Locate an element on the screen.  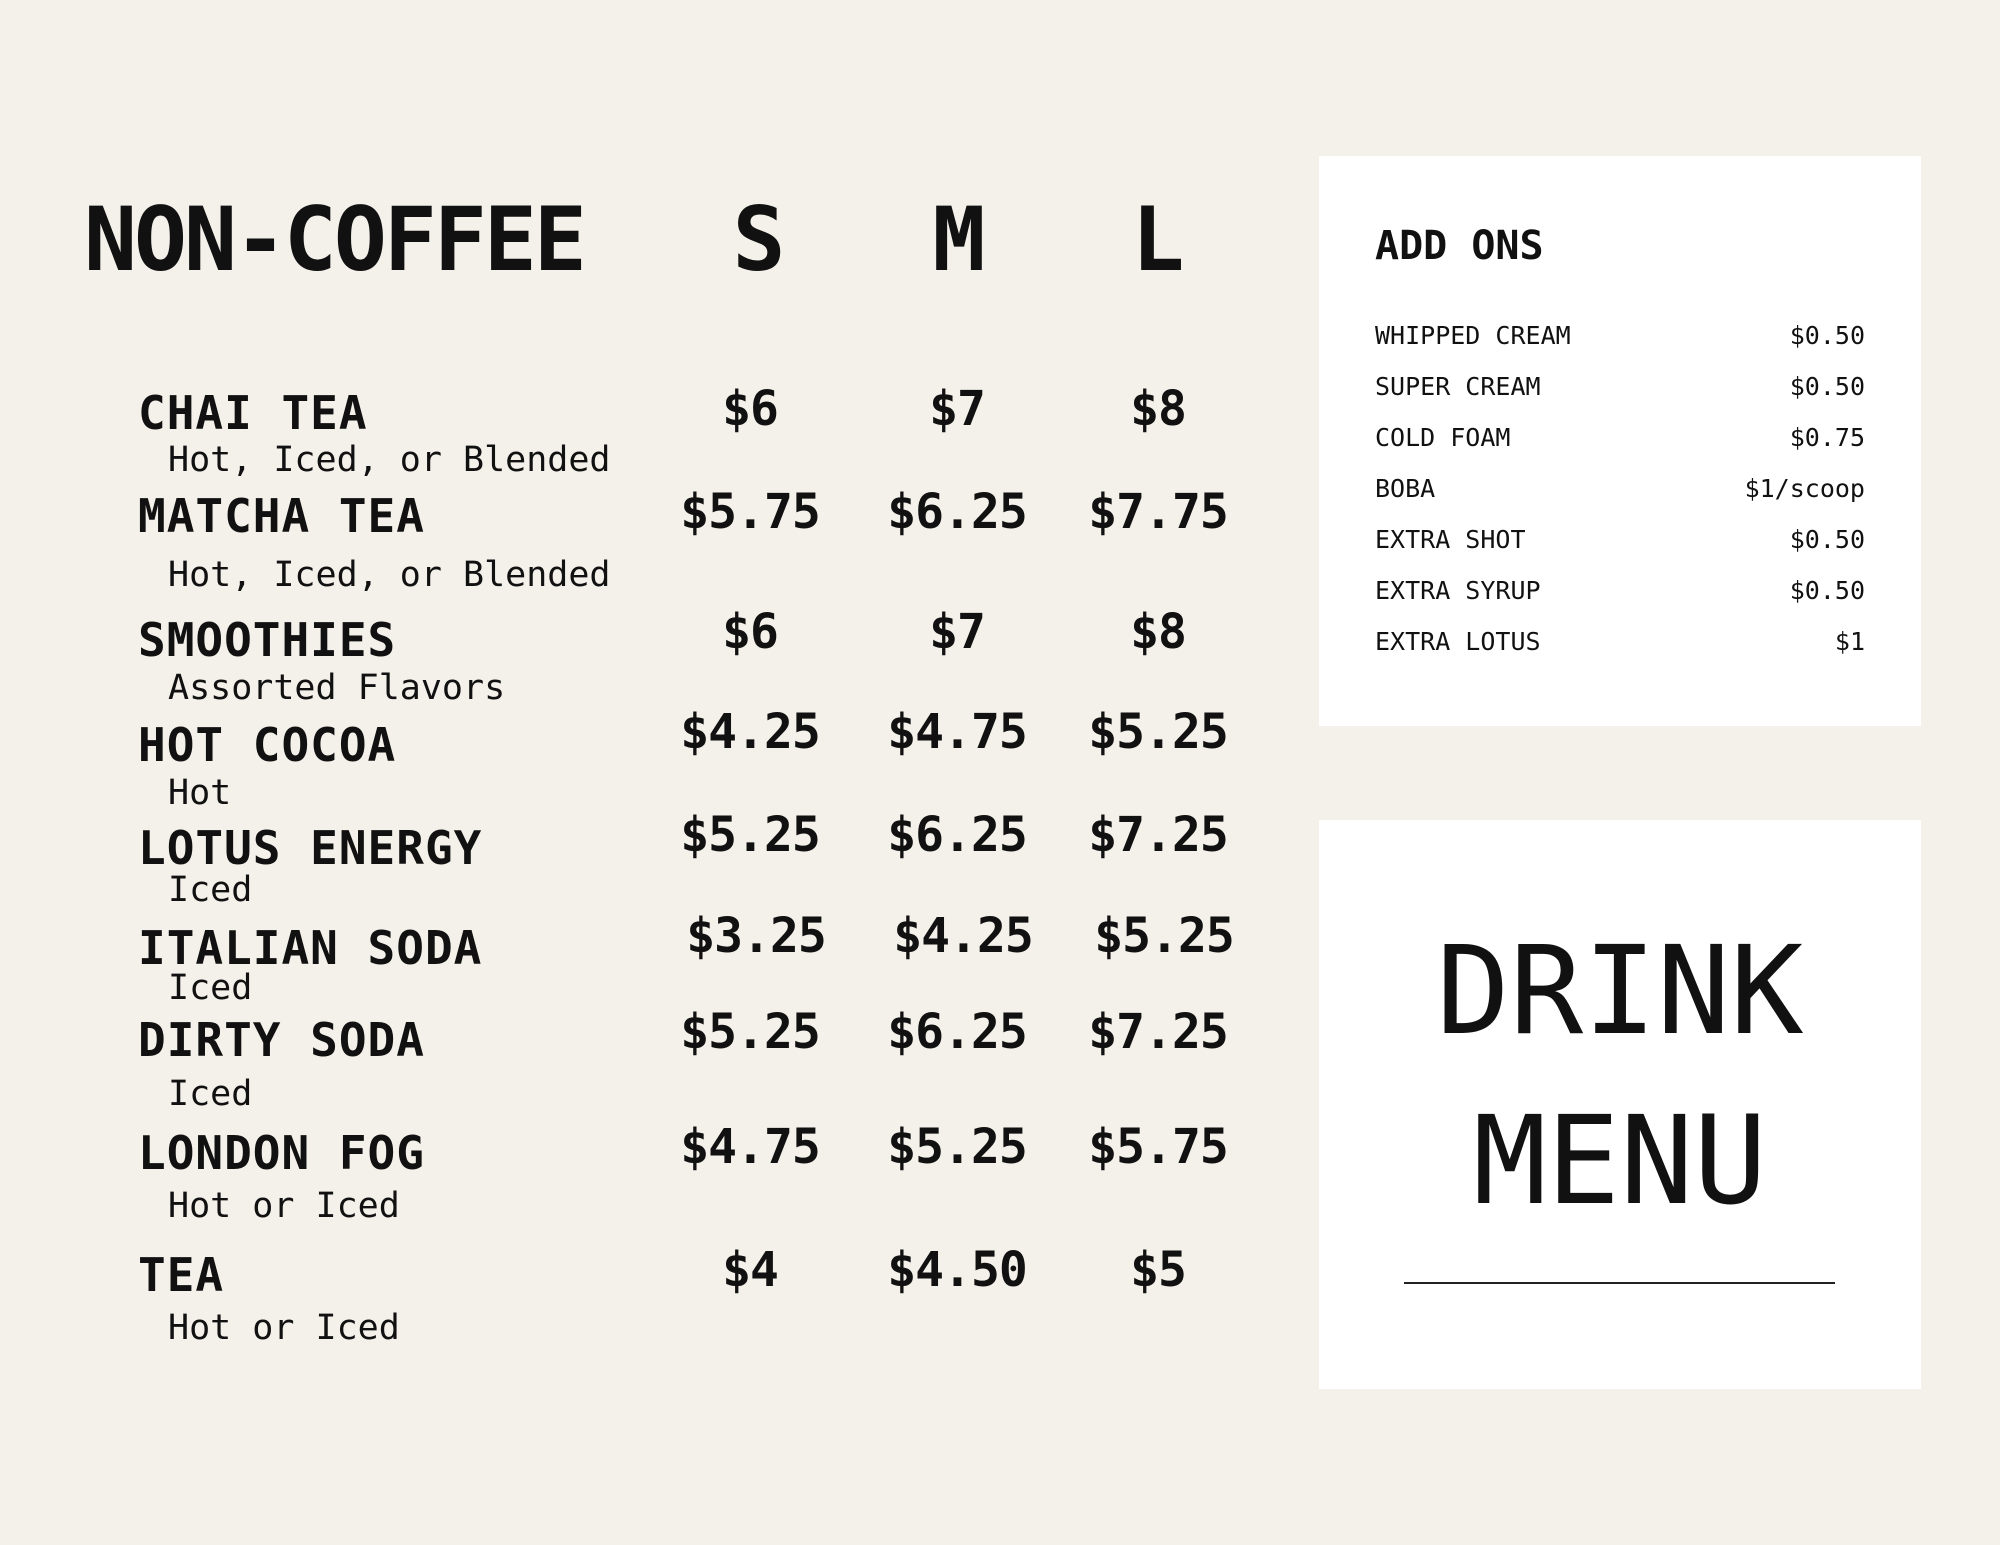
addon-item: EXTRA SHOT $0.50 is located at coordinates (1620, 539).